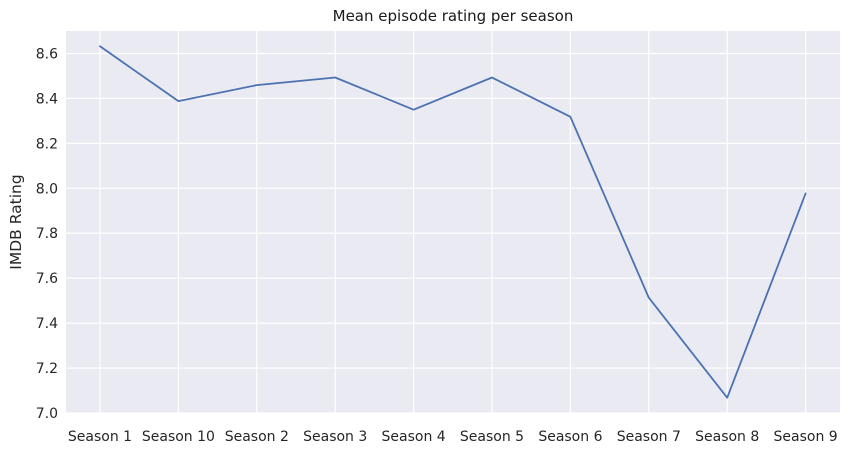 The width and height of the screenshot is (850, 452). I want to click on x-tick-label: Season 1, so click(100, 437).